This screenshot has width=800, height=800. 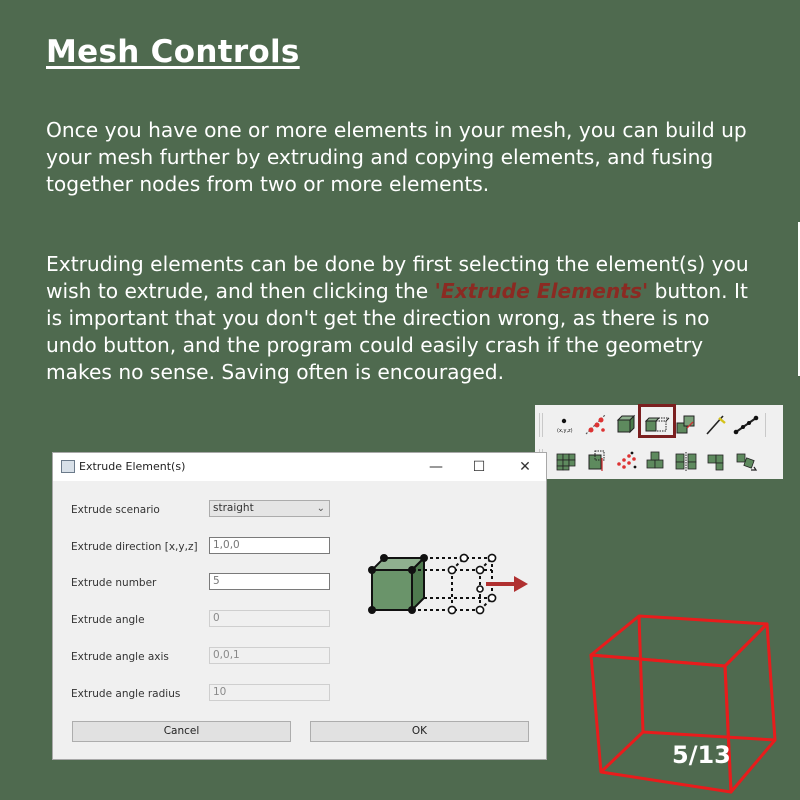 What do you see at coordinates (436, 467) in the screenshot?
I see `minimize-button: —` at bounding box center [436, 467].